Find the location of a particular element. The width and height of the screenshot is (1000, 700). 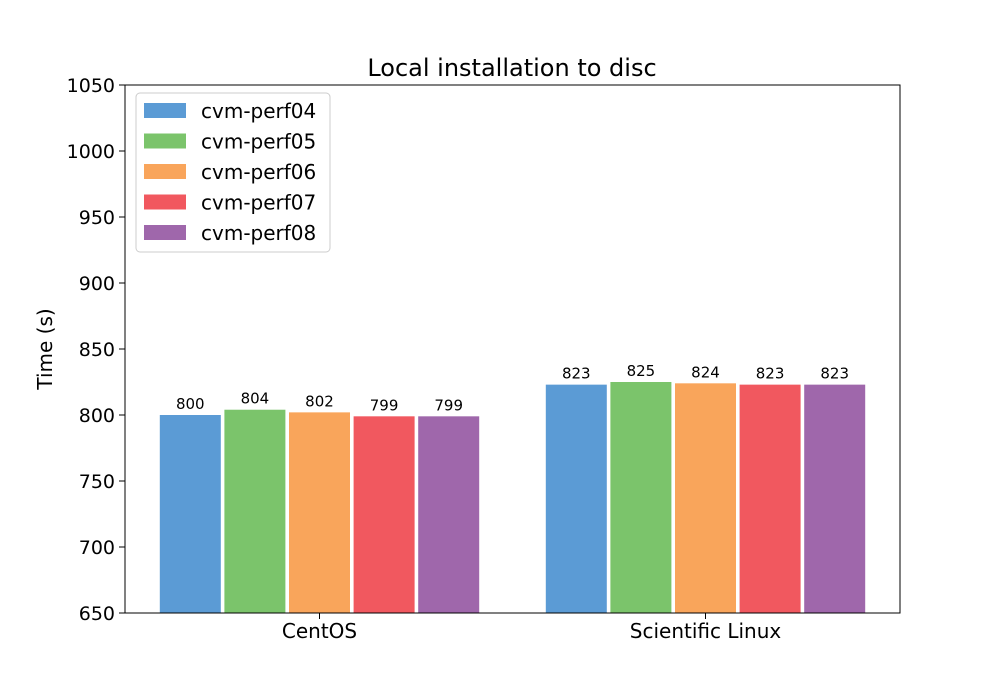

bar-cvm-perf05-centos is located at coordinates (255, 511).